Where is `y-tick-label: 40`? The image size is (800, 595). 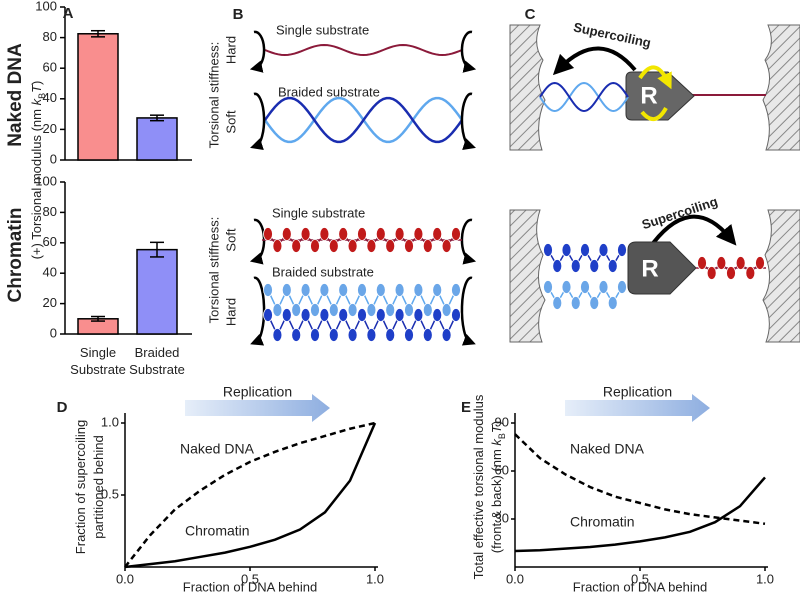
y-tick-label: 40 is located at coordinates (50, 97).